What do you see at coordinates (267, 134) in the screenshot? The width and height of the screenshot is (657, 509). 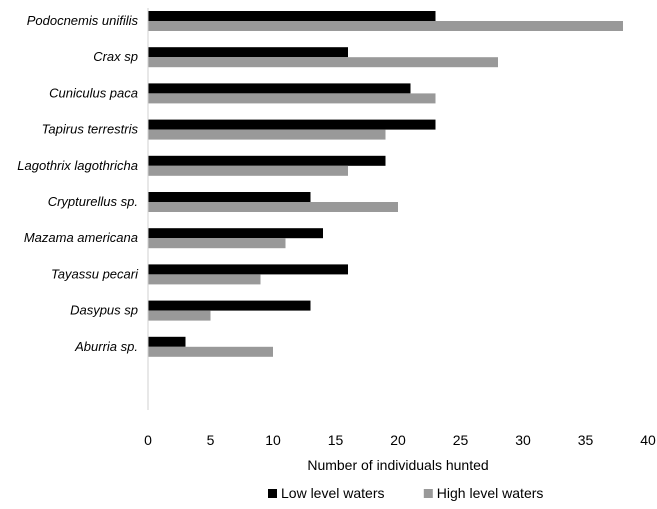 I see `bar-high-tapirus-terrestris` at bounding box center [267, 134].